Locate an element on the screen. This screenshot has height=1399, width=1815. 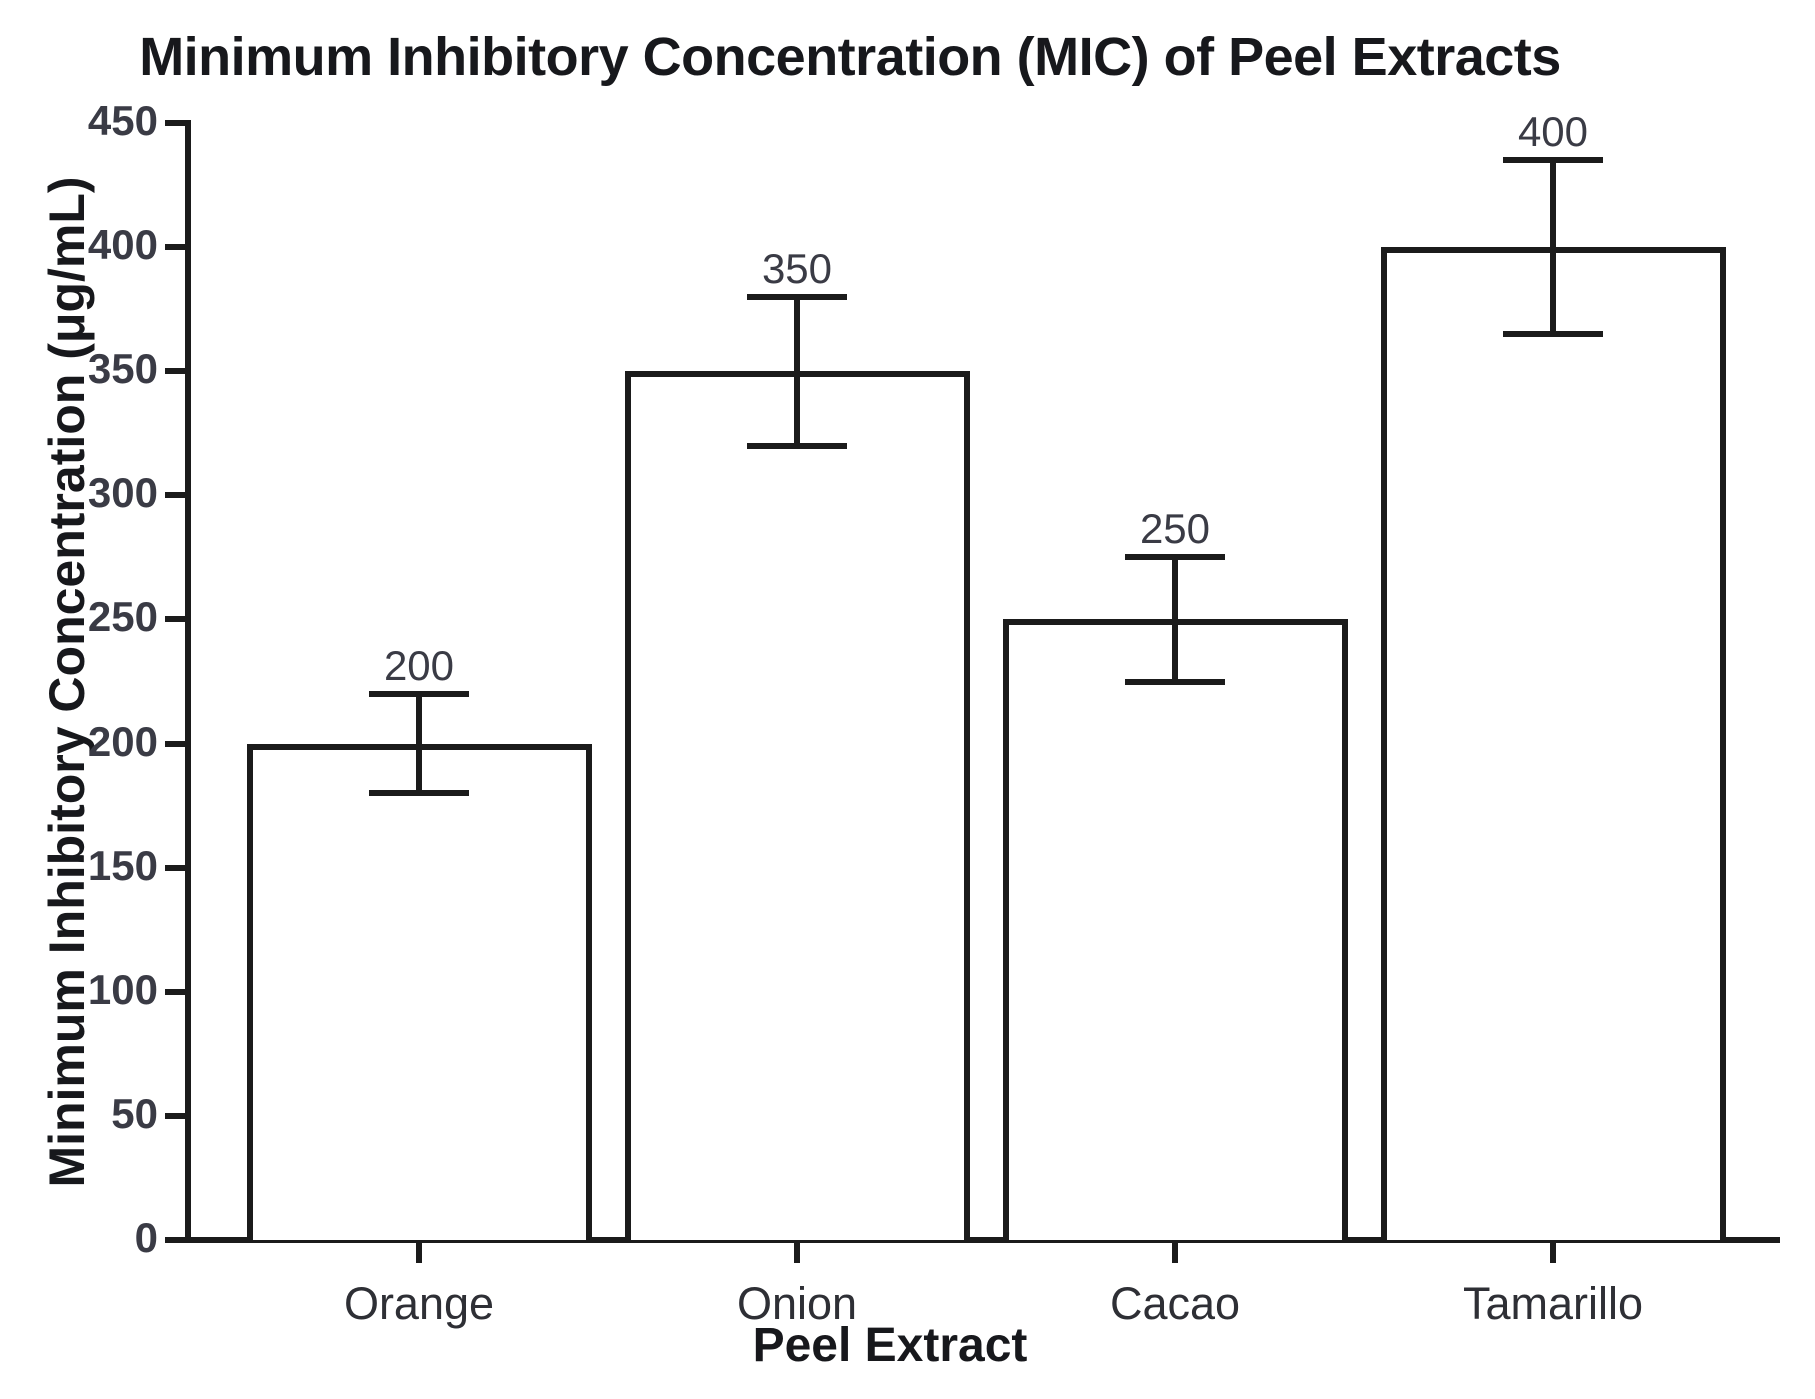
bar-value-label-tamarillo: 400 is located at coordinates (1553, 132).